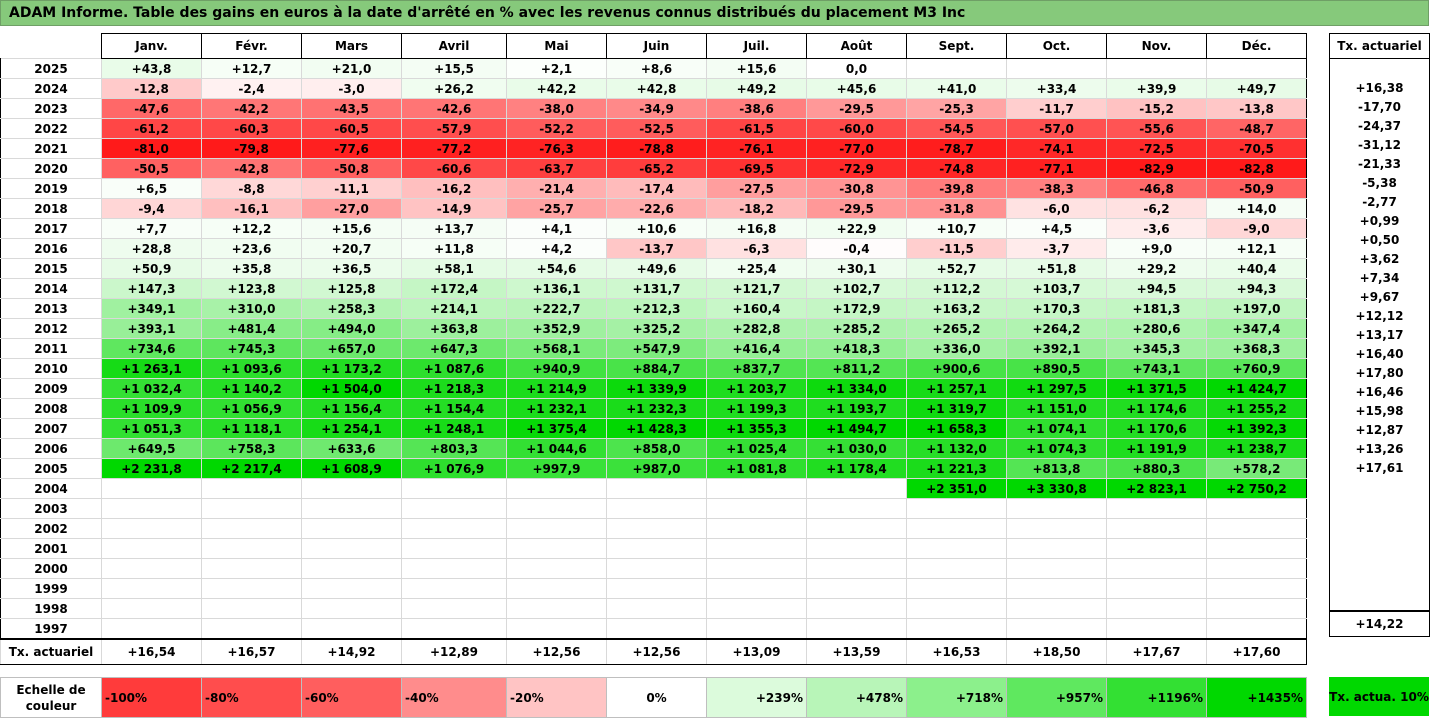 The width and height of the screenshot is (1431, 718). I want to click on table-row: 2003, so click(653, 508).